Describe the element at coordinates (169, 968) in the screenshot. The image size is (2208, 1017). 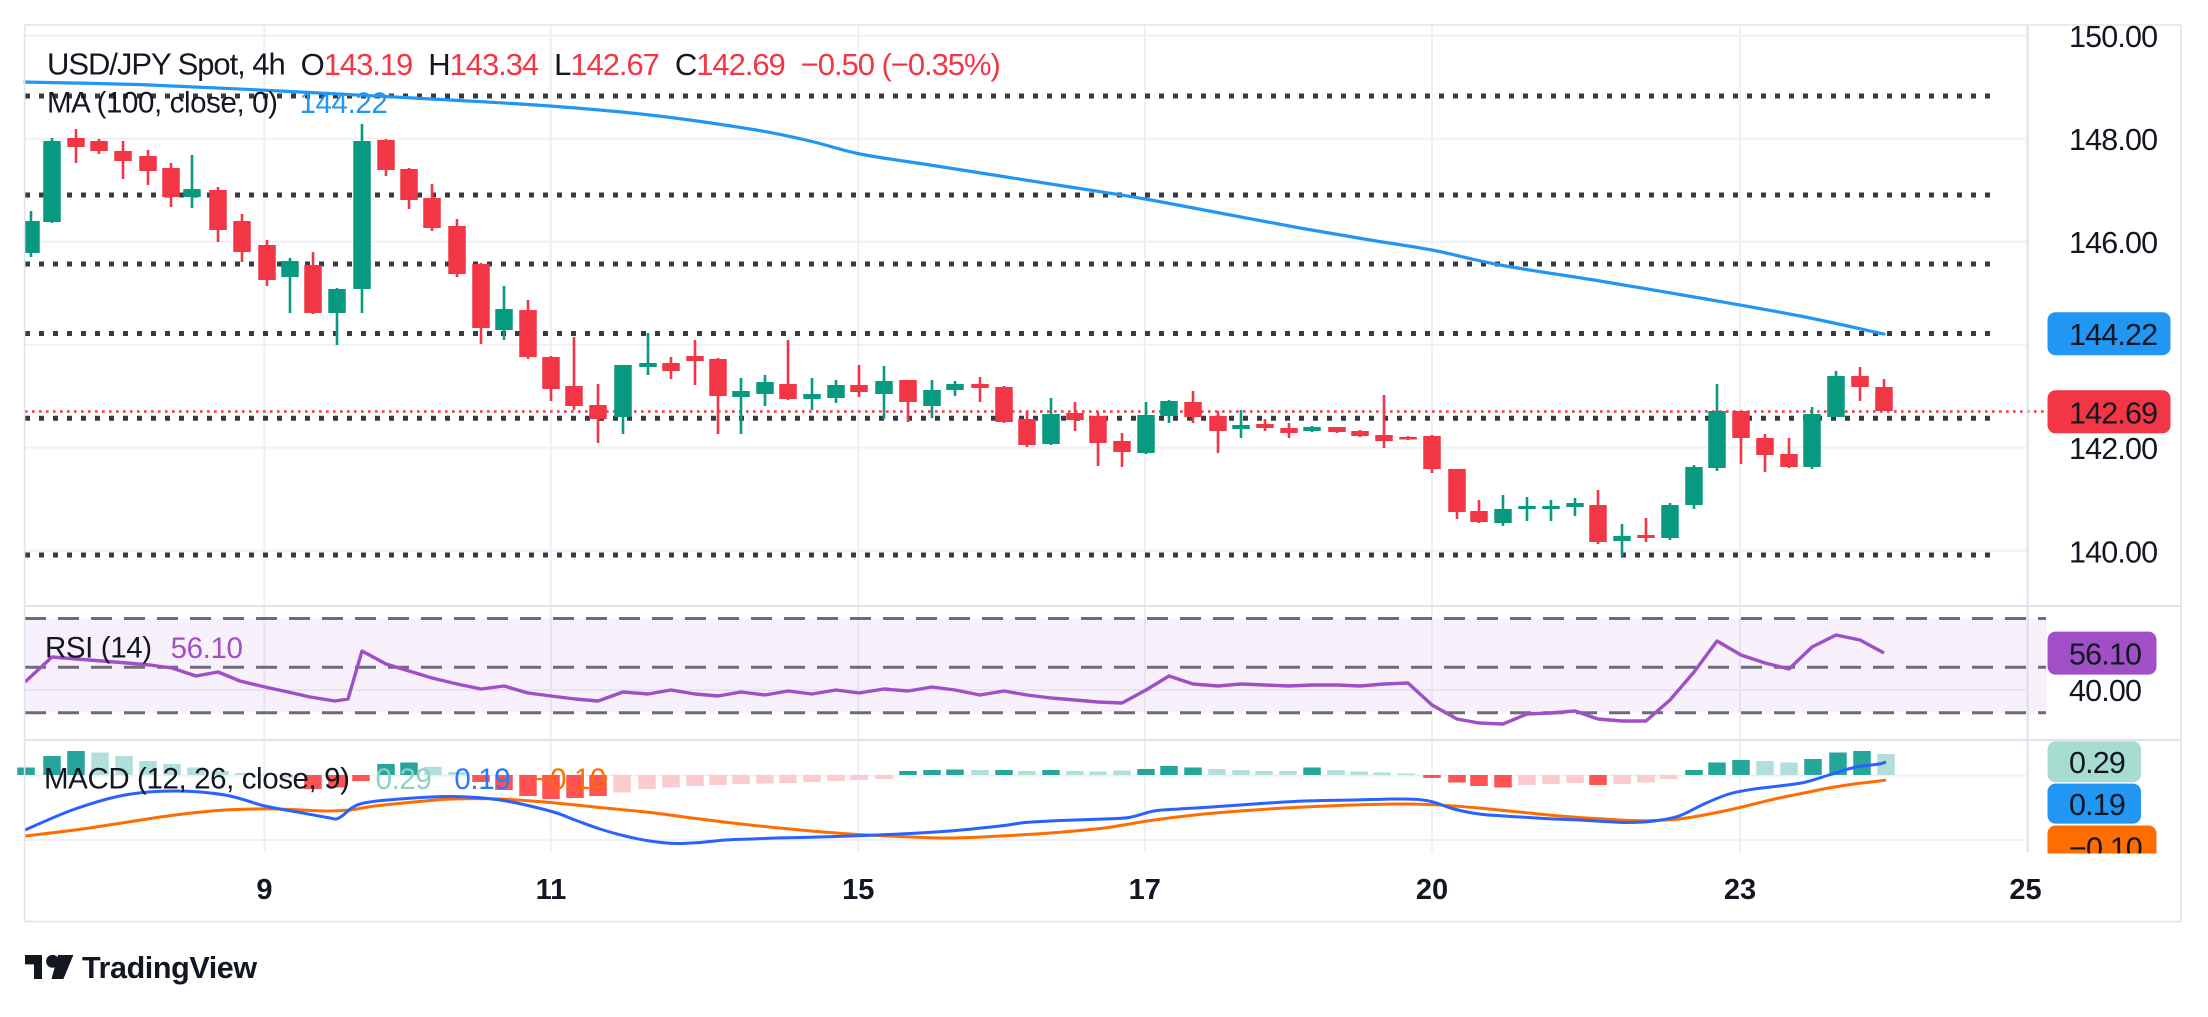
I see `svg-text: TradingView` at that location.